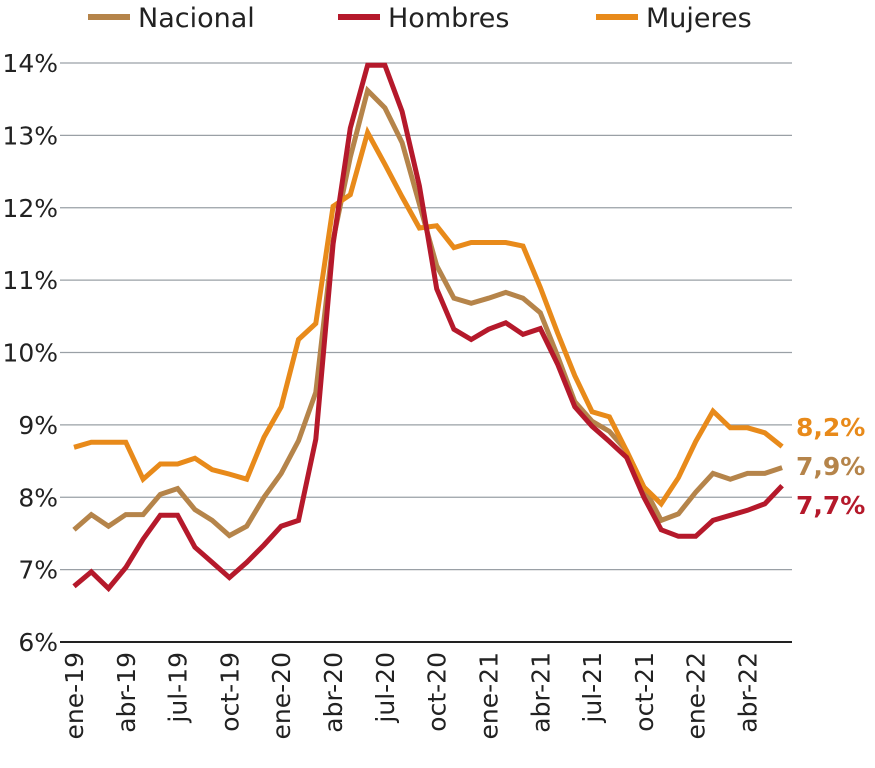  I want to click on x-tick-label: abr-20, so click(333, 692).